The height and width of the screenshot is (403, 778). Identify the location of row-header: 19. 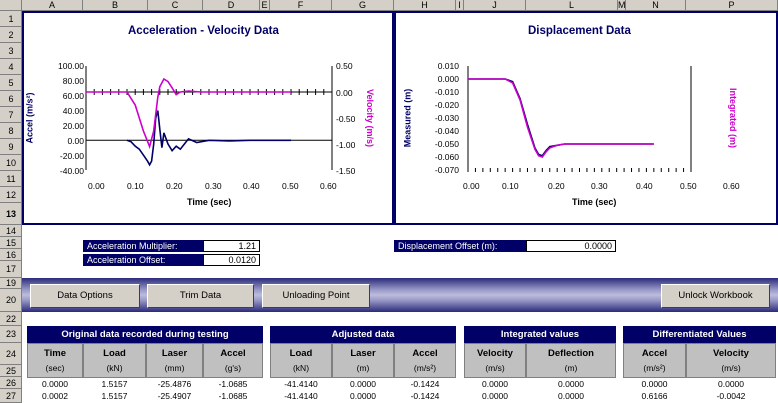
(11, 283).